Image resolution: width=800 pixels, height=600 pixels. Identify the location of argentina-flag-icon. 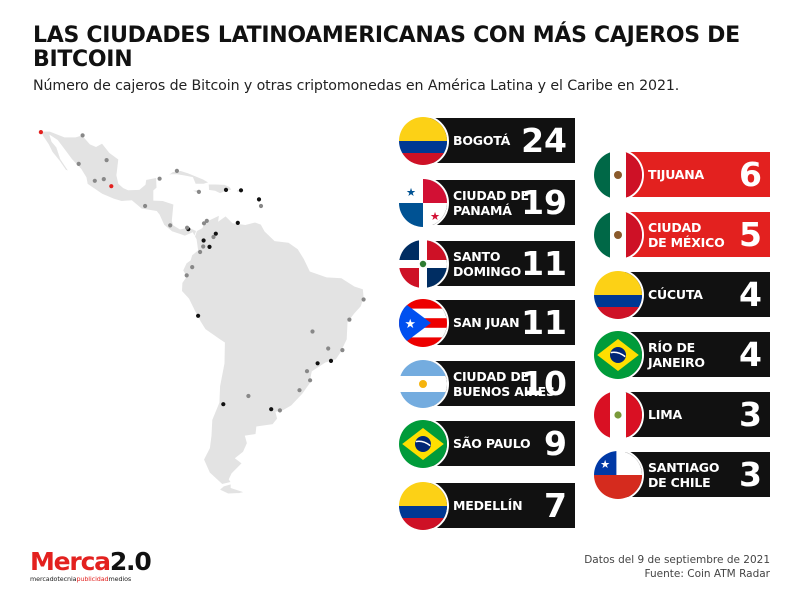
(423, 384).